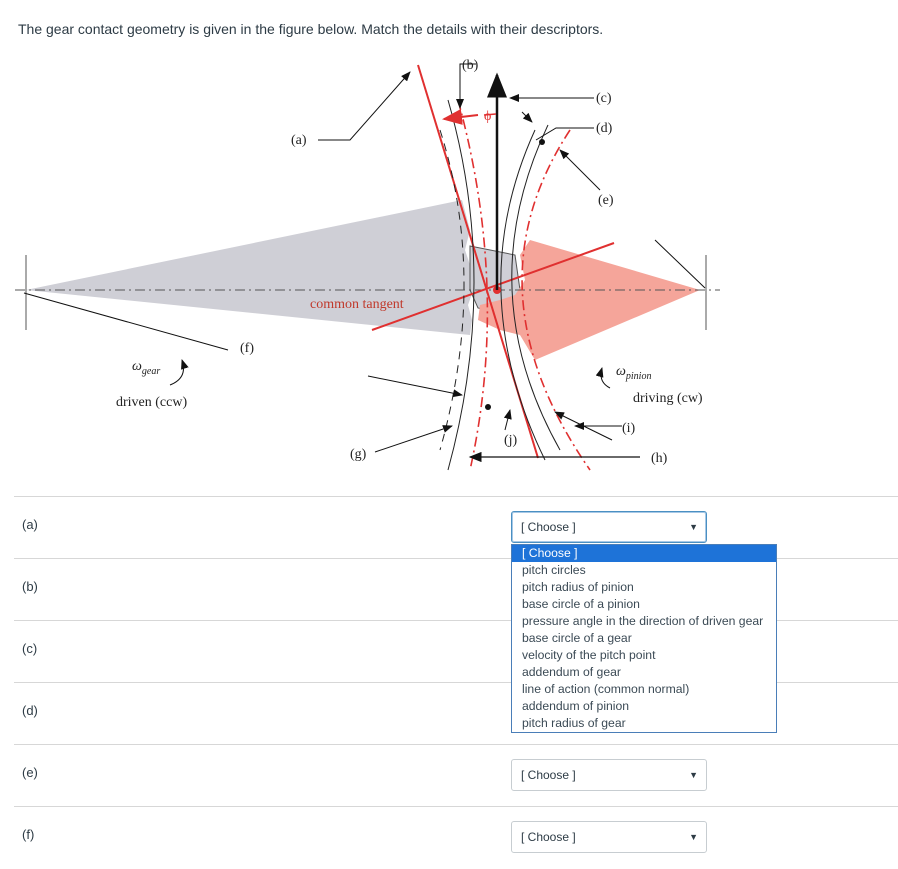  Describe the element at coordinates (604, 128) in the screenshot. I see `label-d: (d)` at that location.